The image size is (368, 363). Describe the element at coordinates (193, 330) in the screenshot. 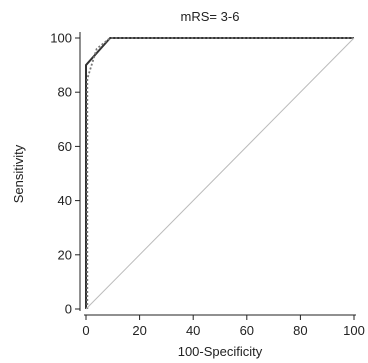

I see `x-tick-label: 40` at that location.